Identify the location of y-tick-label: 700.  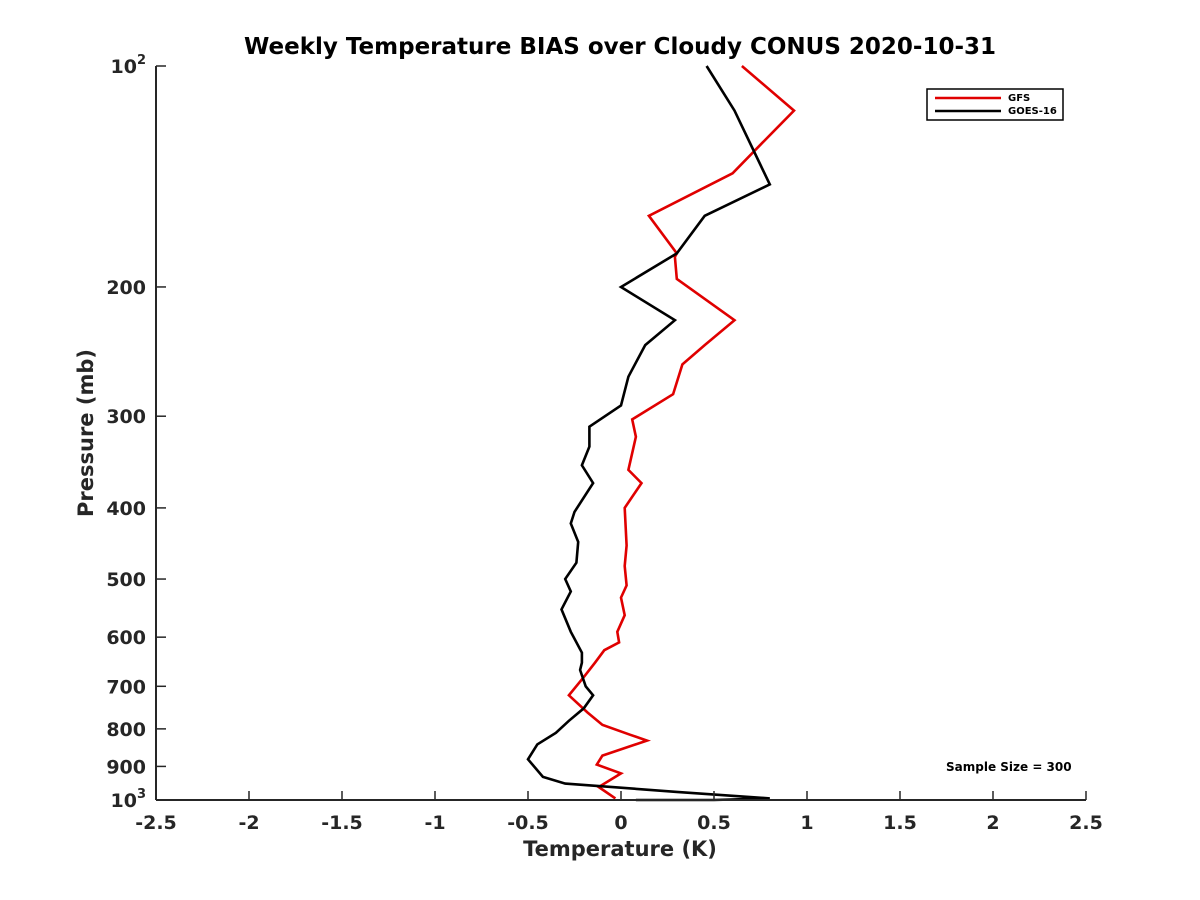
(126, 687).